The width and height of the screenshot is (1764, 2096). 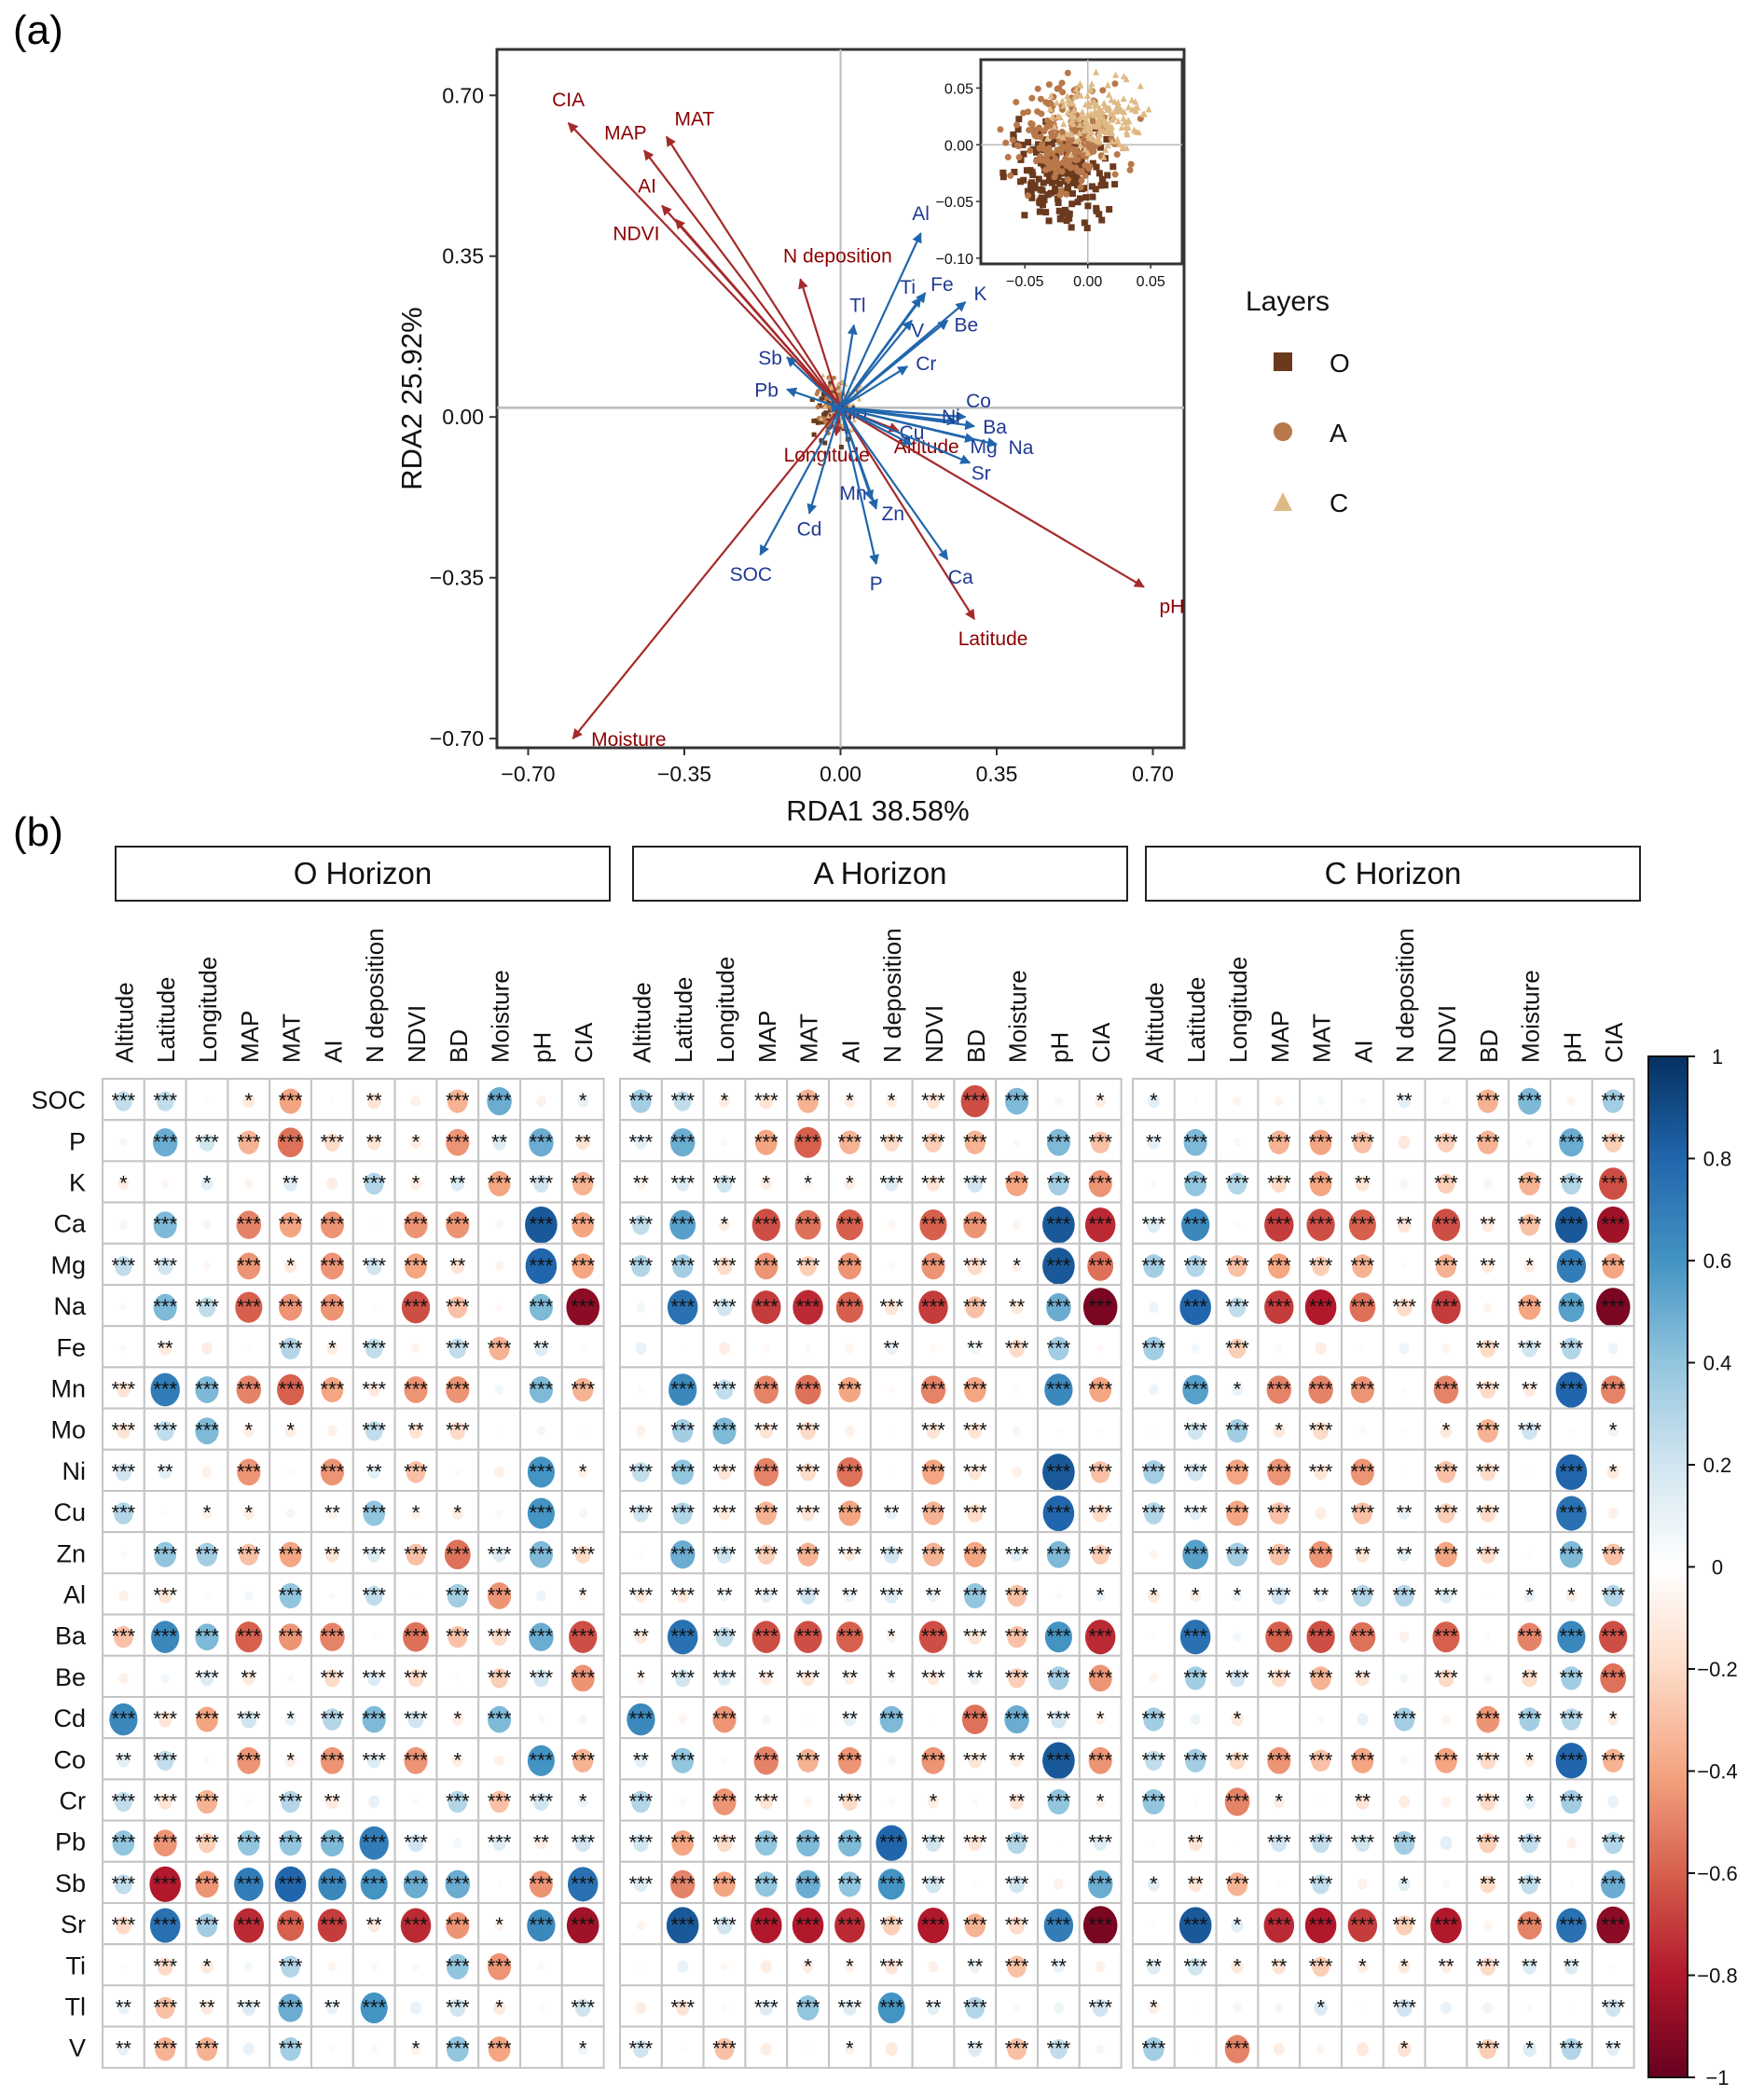 I want to click on site-point-C, so click(x=854, y=420).